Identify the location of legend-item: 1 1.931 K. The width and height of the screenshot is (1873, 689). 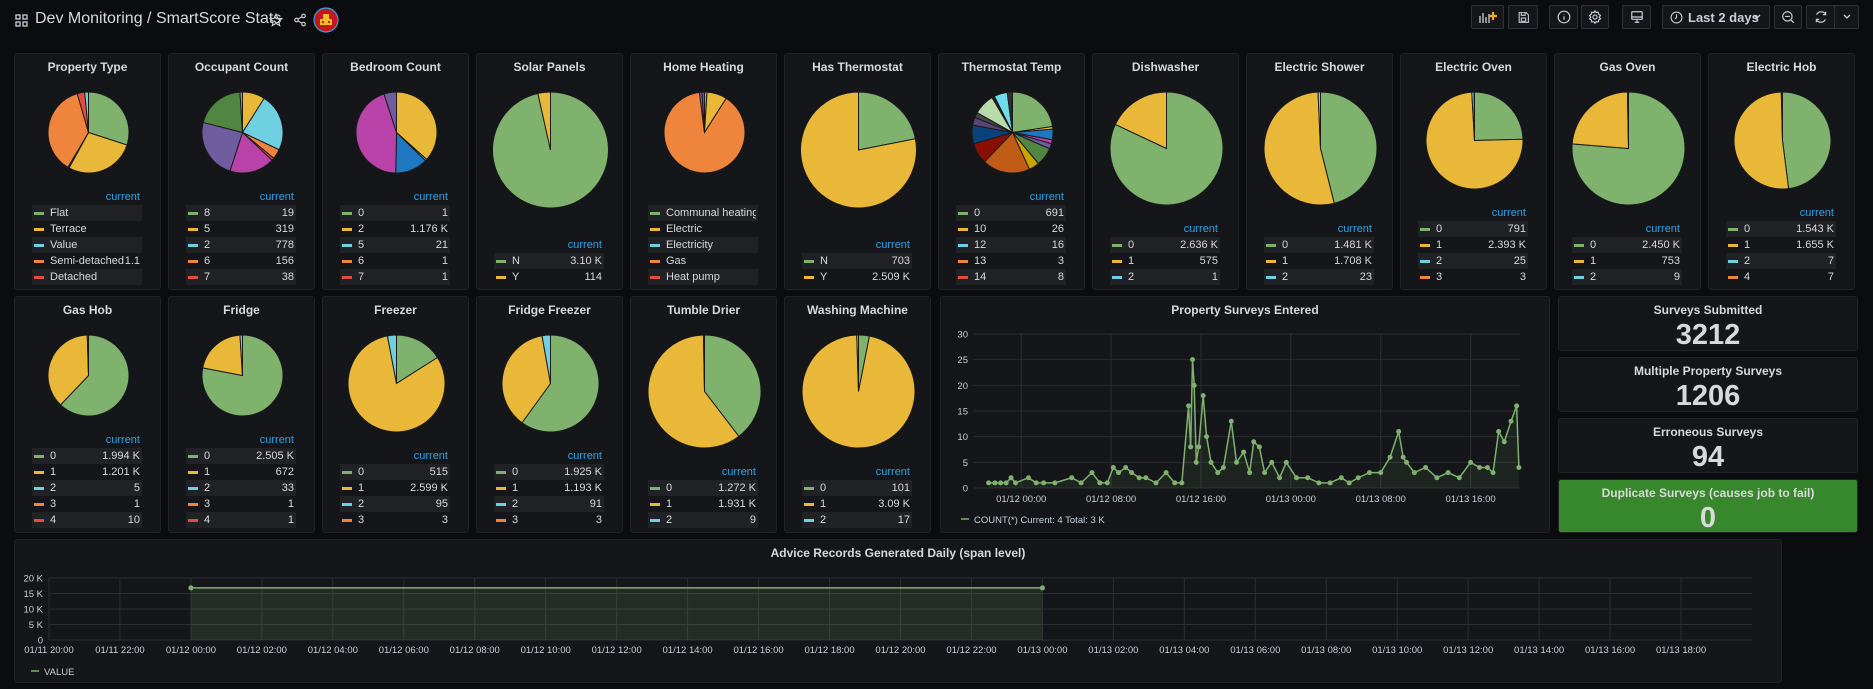
(703, 504).